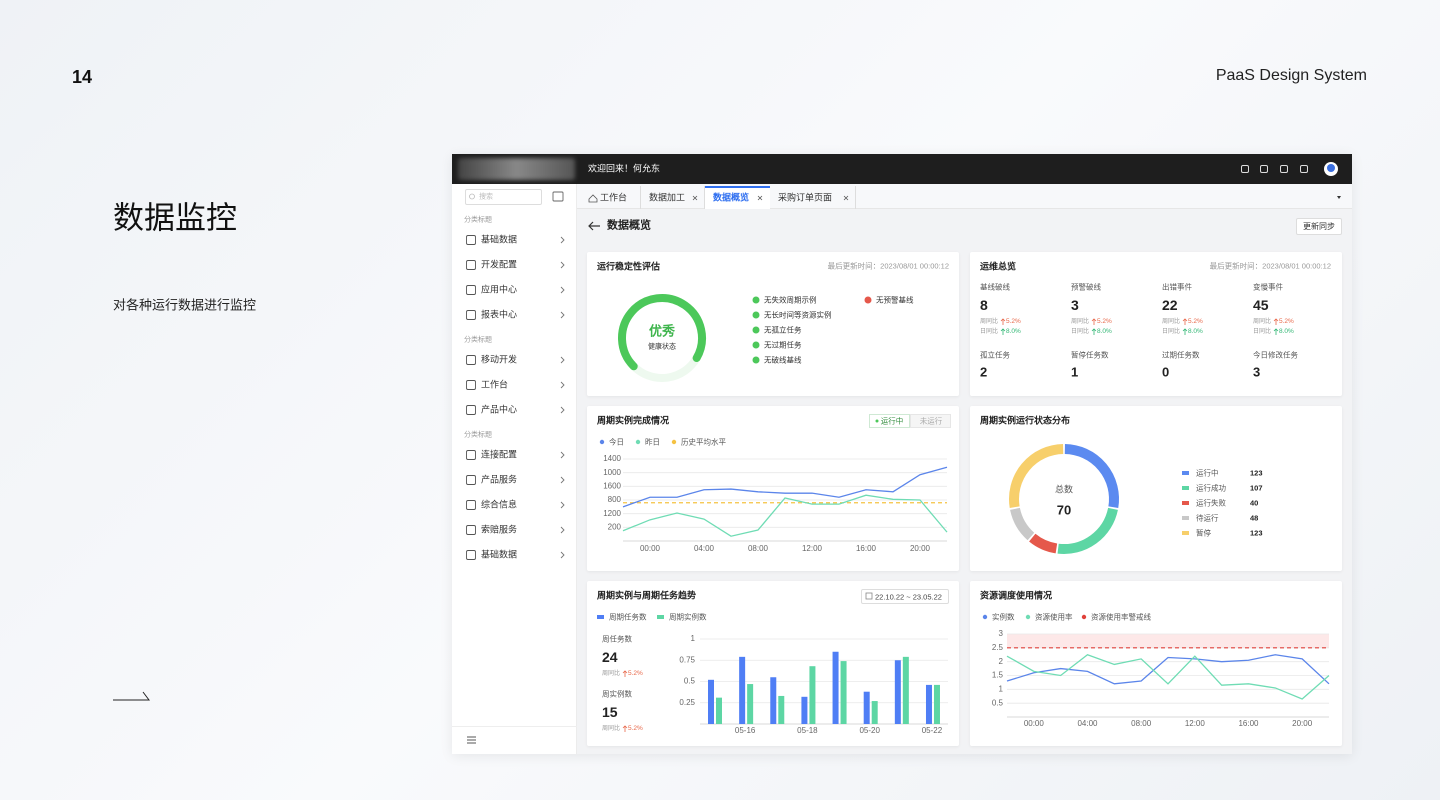 The width and height of the screenshot is (1440, 800). What do you see at coordinates (1064, 510) in the screenshot?
I see `donut-total: 70` at bounding box center [1064, 510].